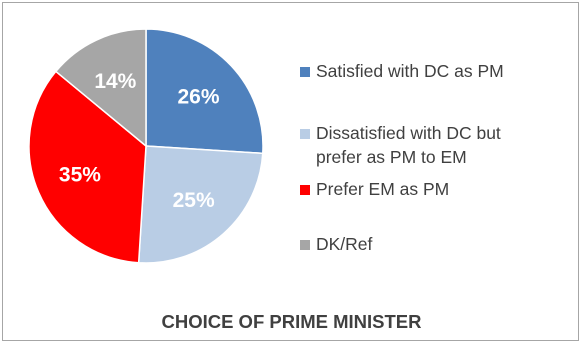 The height and width of the screenshot is (345, 583). What do you see at coordinates (198, 97) in the screenshot?
I see `slice-data-label: 26%` at bounding box center [198, 97].